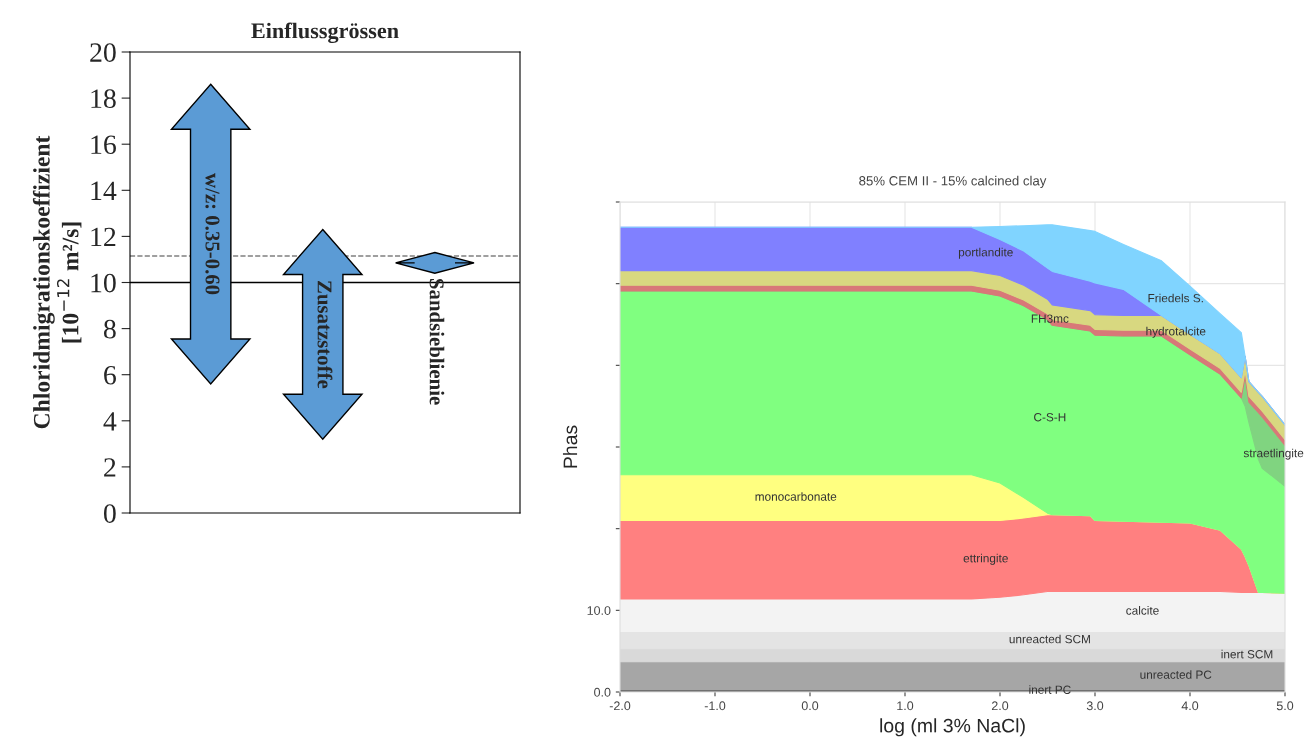  I want to click on y-tick-label: 14, so click(104, 190).